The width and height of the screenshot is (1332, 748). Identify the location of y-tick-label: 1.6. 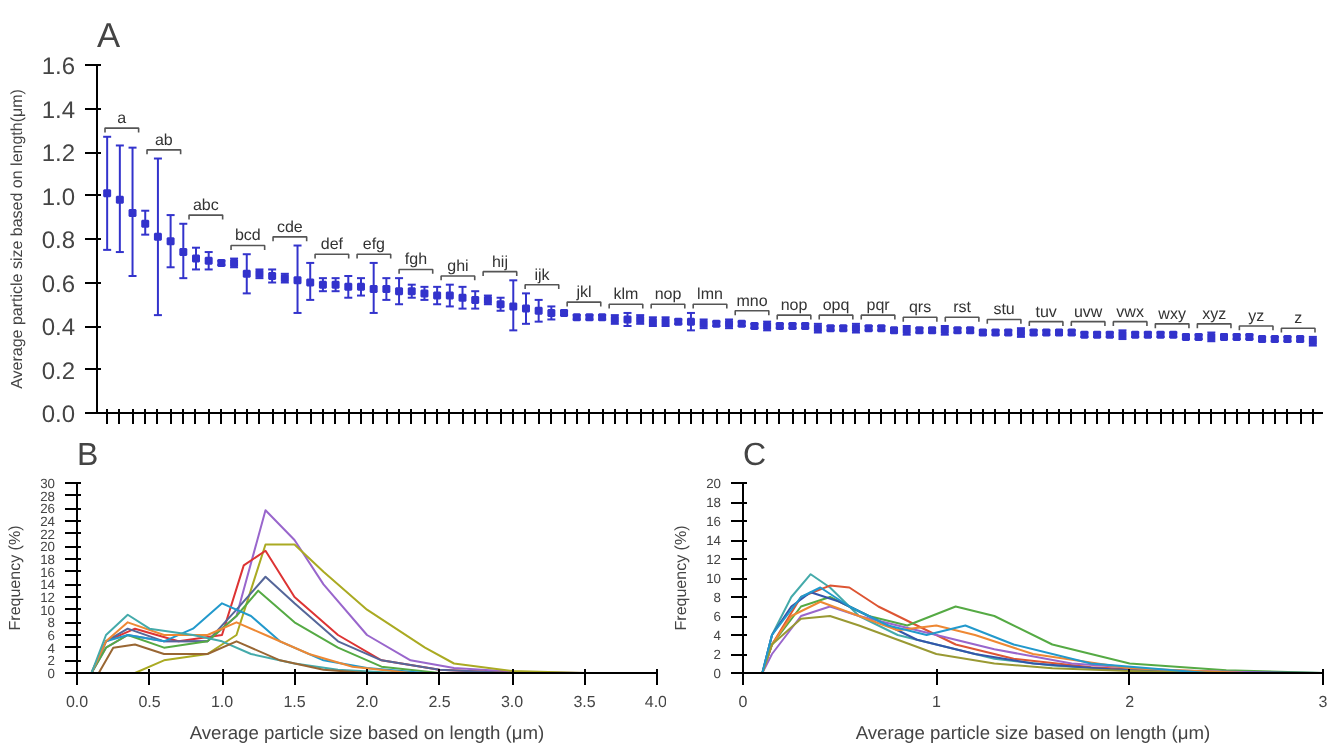
(58, 66).